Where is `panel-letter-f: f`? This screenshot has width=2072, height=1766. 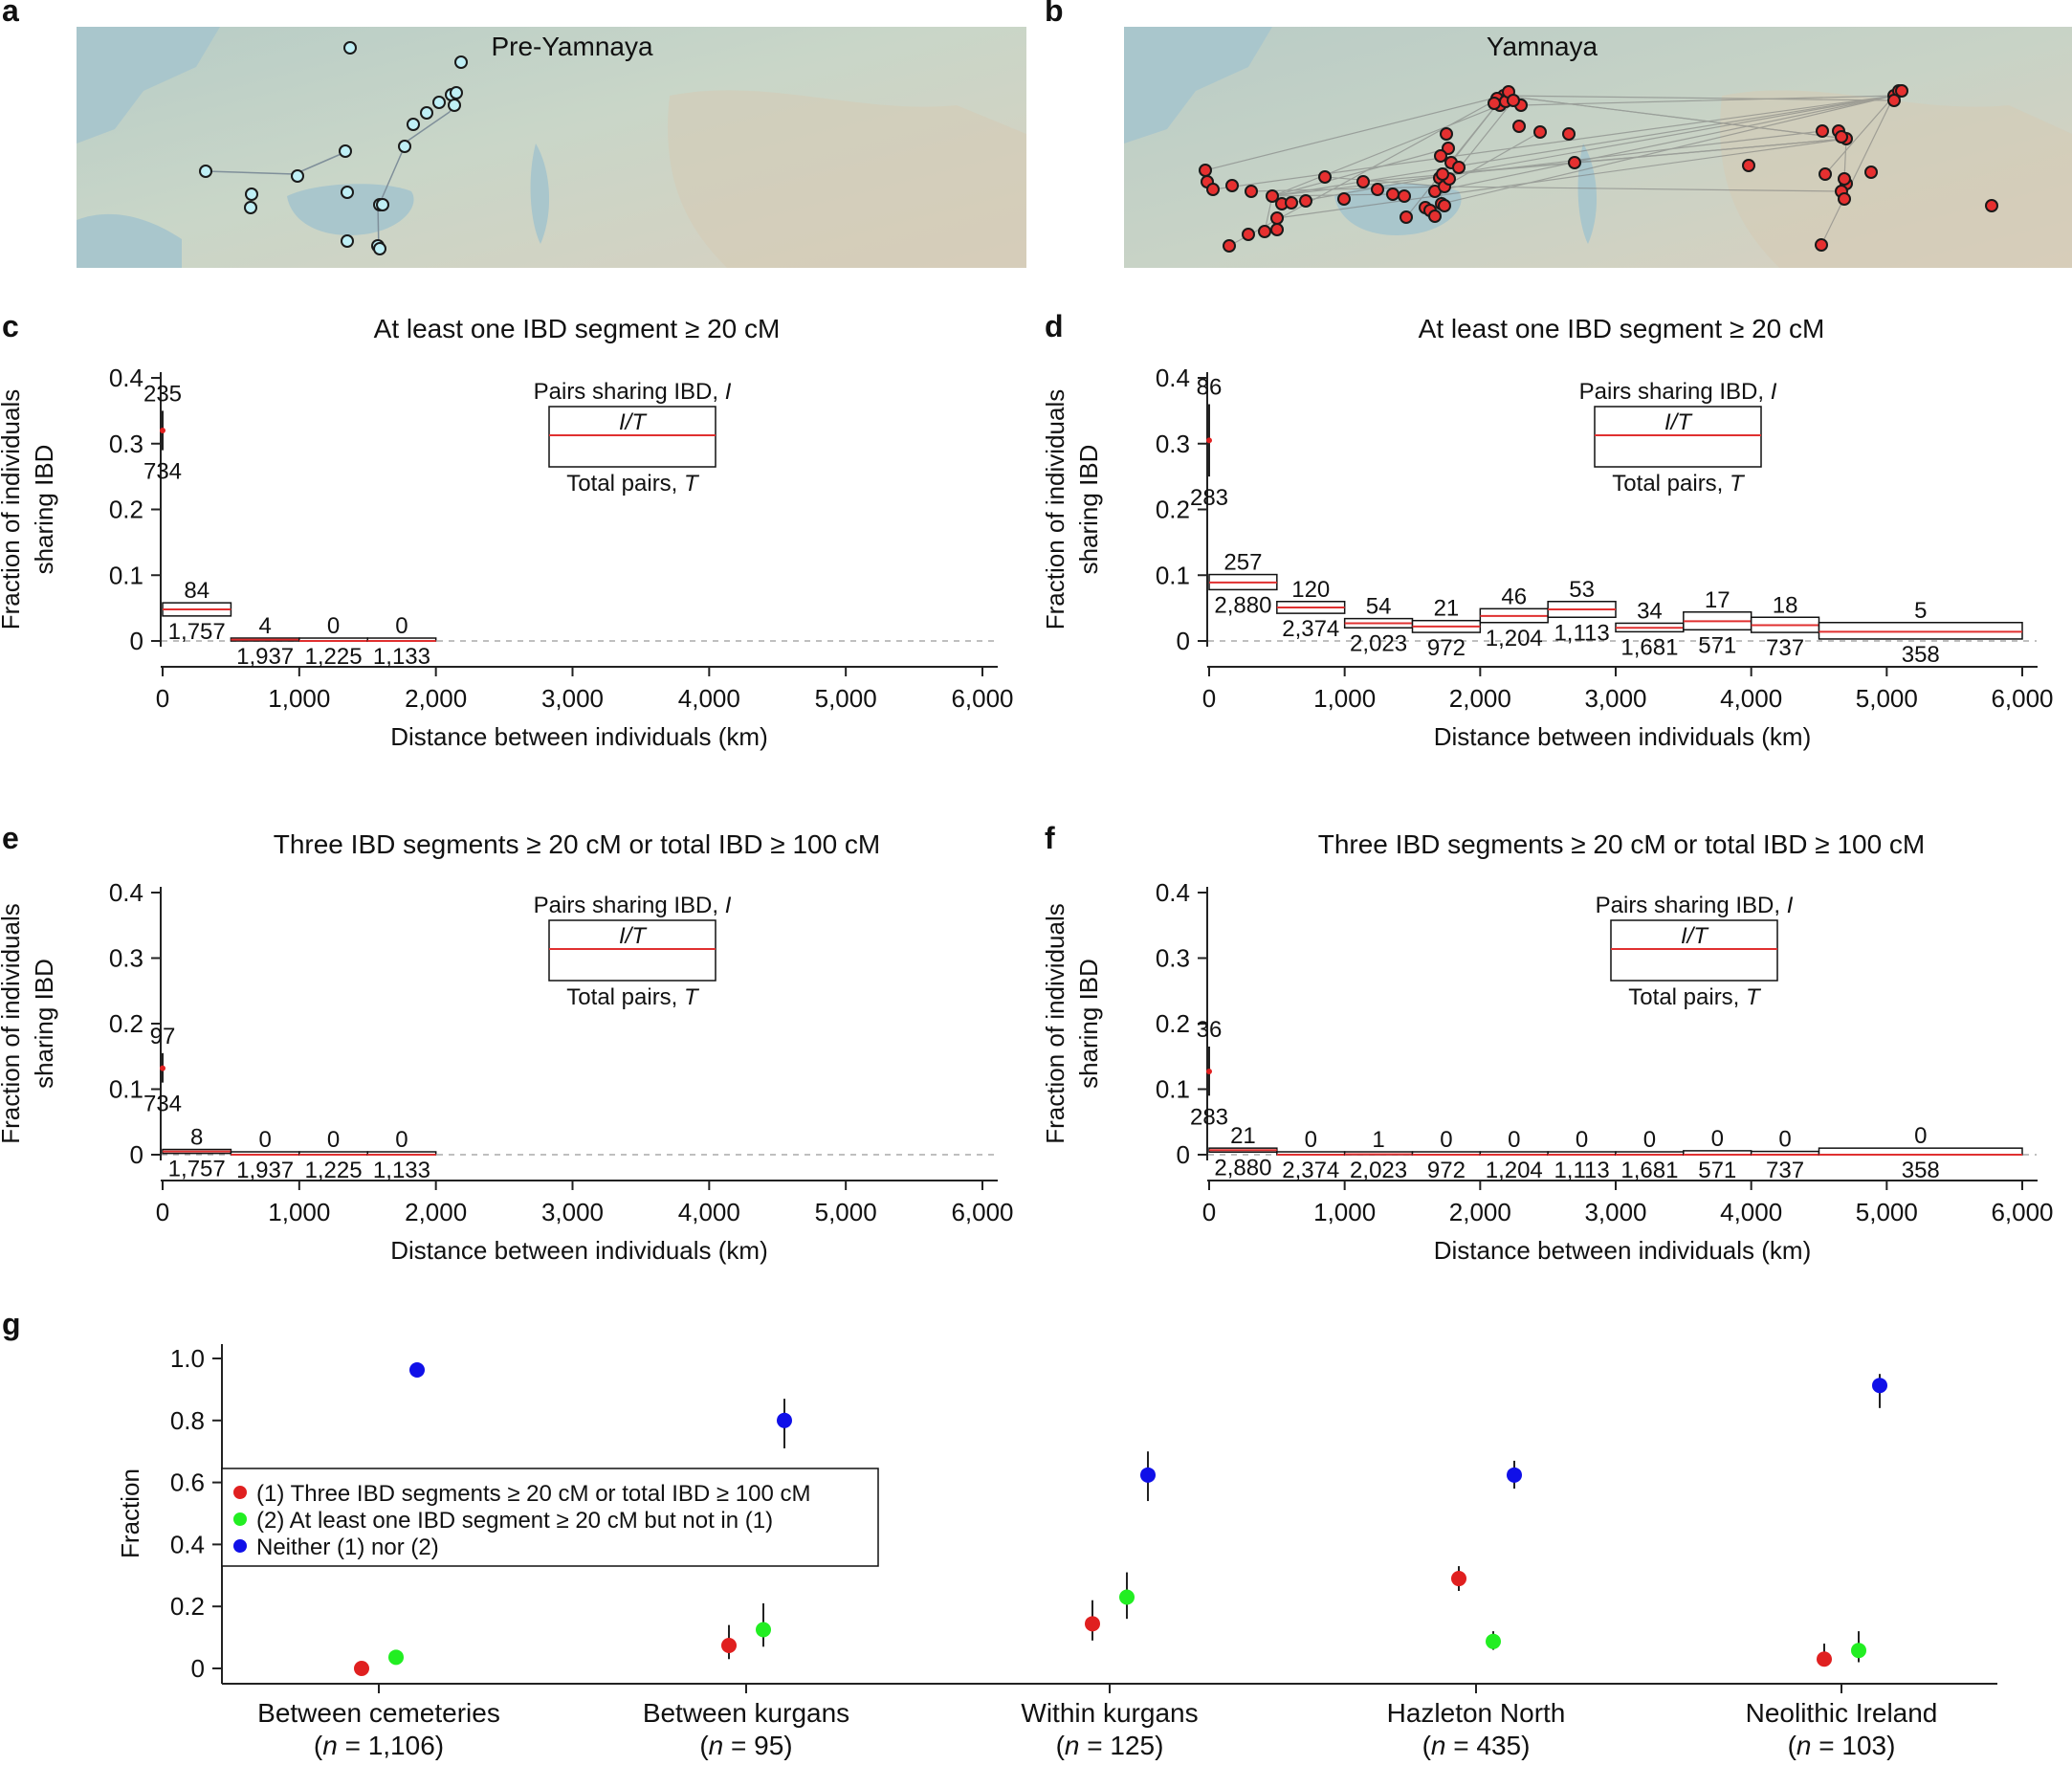 panel-letter-f: f is located at coordinates (1050, 838).